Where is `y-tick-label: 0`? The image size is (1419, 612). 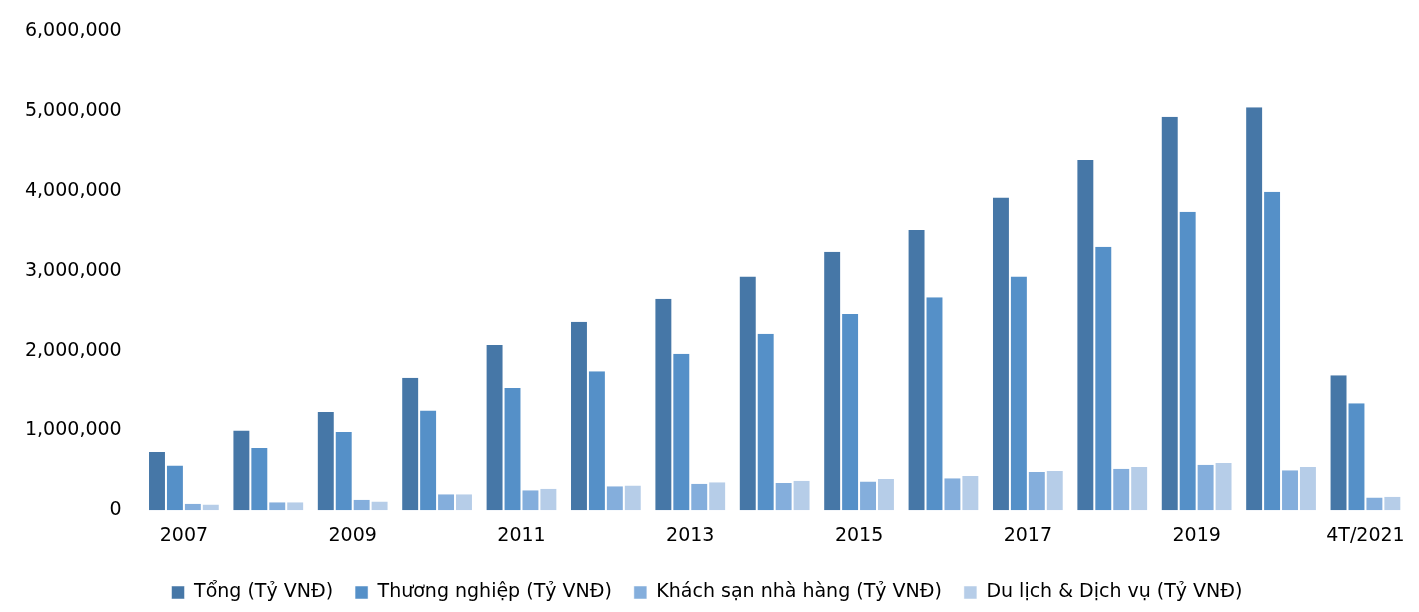 y-tick-label: 0 is located at coordinates (115, 508).